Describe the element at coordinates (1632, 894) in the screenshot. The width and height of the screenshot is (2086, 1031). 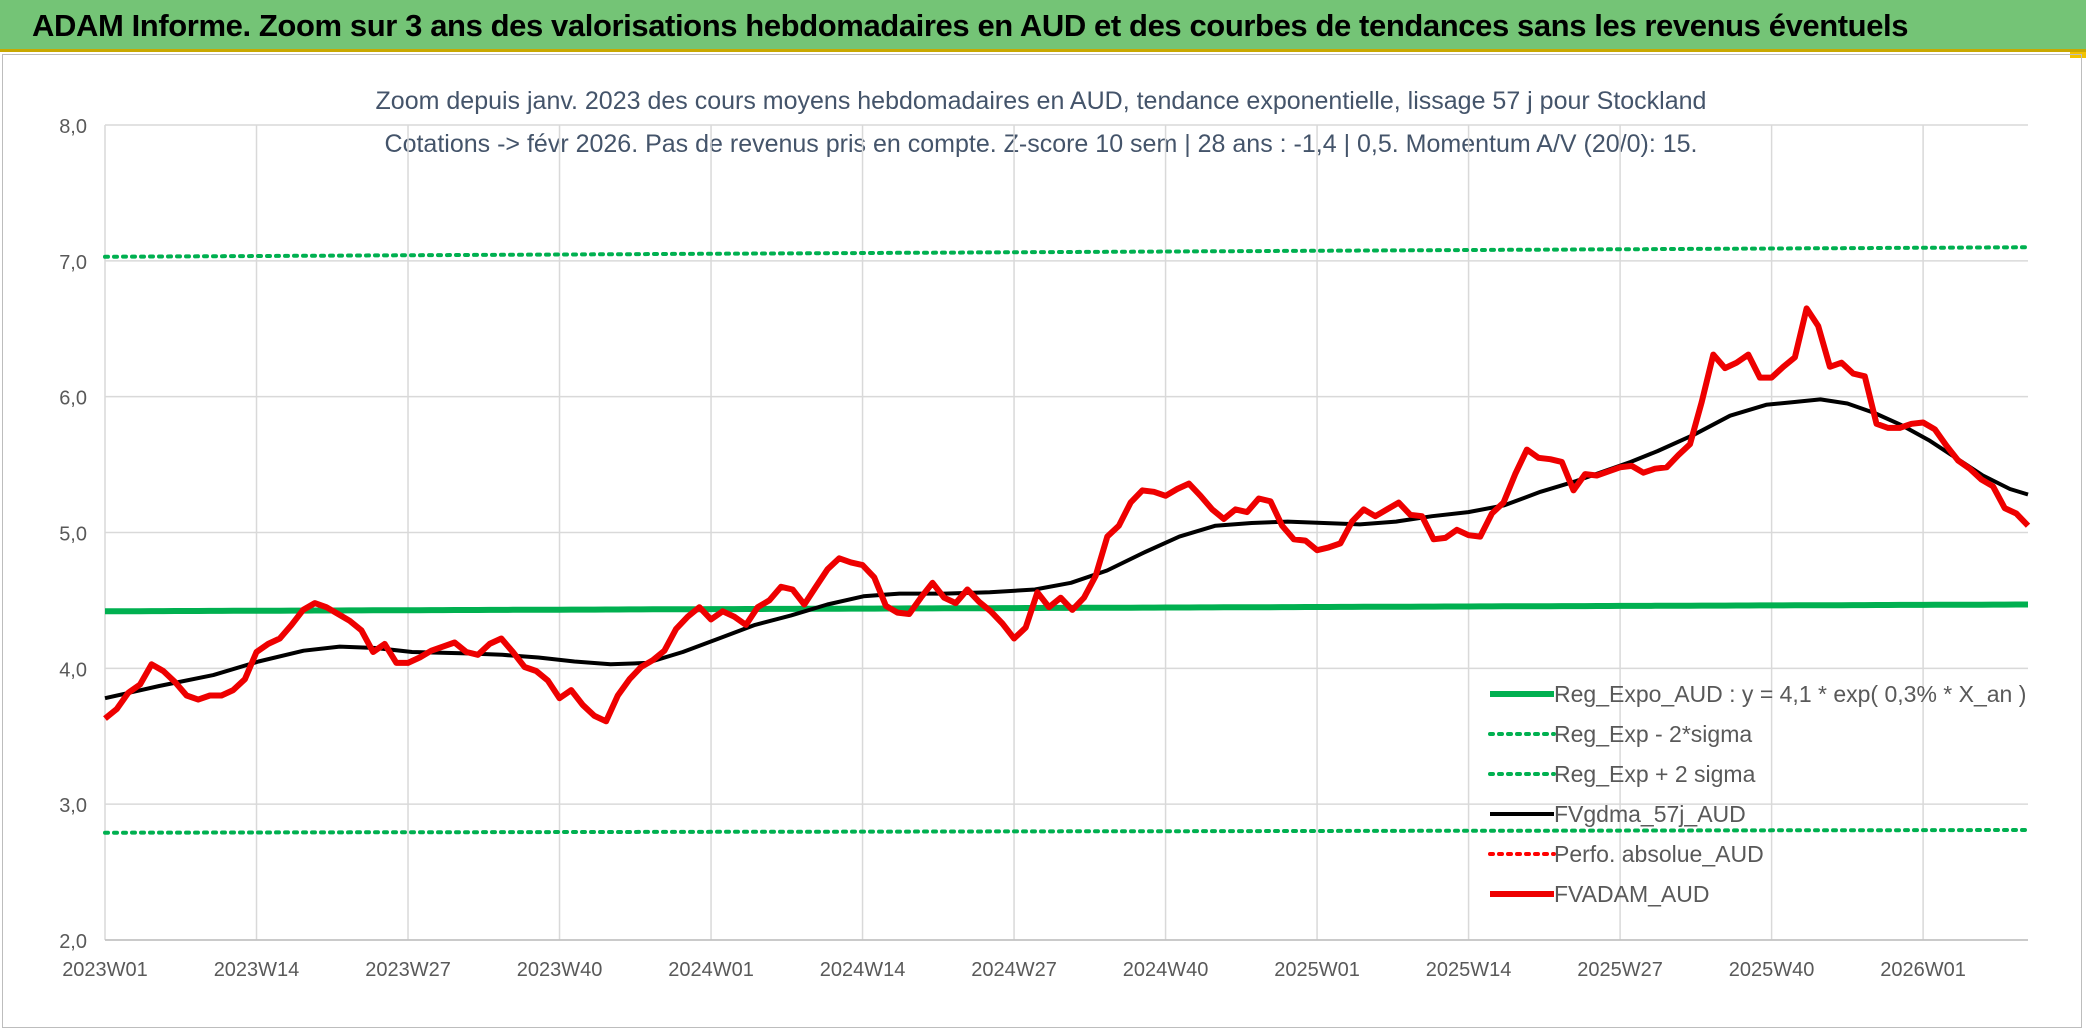
I see `legend-label: FVADAM_AUD` at that location.